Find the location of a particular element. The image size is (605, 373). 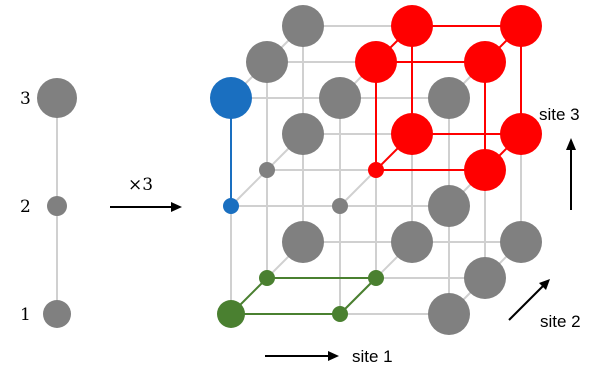

single-site-chain: 1 2 3 is located at coordinates (48, 203).